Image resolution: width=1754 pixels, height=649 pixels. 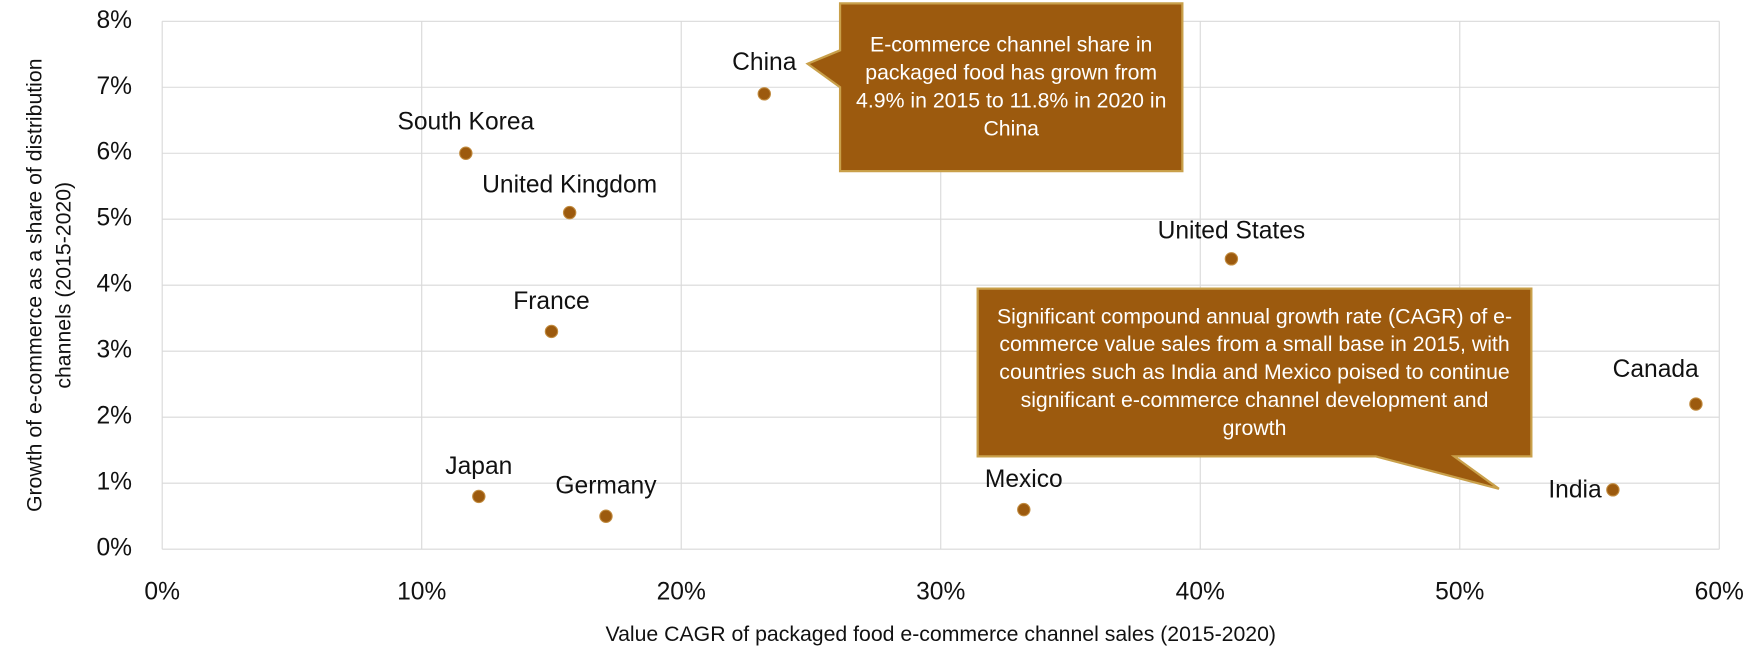 What do you see at coordinates (114, 350) in the screenshot?
I see `y-tick-label: 3%` at bounding box center [114, 350].